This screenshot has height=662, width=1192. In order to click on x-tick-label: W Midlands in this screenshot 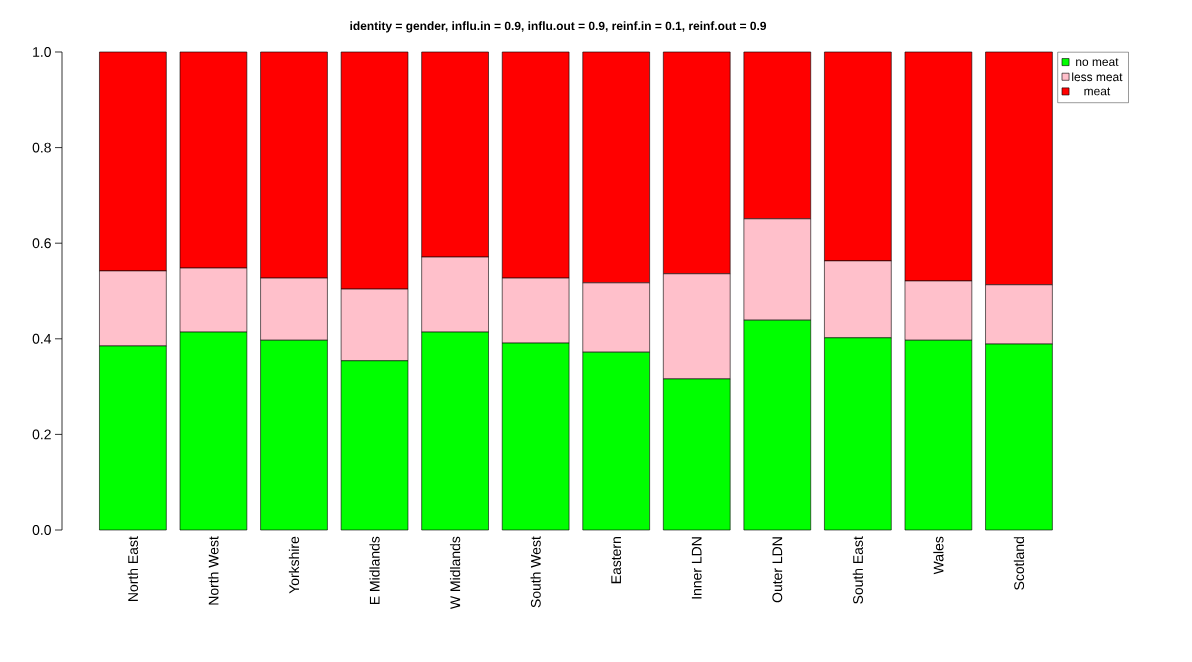, I will do `click(455, 572)`.